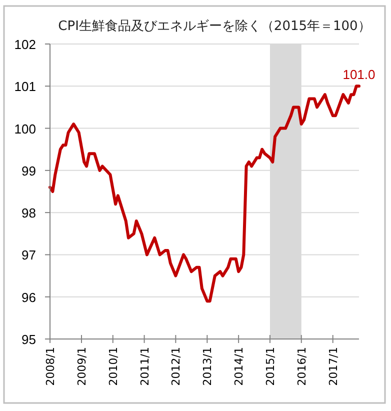 The height and width of the screenshot is (411, 391). Describe the element at coordinates (113, 366) in the screenshot. I see `x-tick-label: 2010/1` at that location.